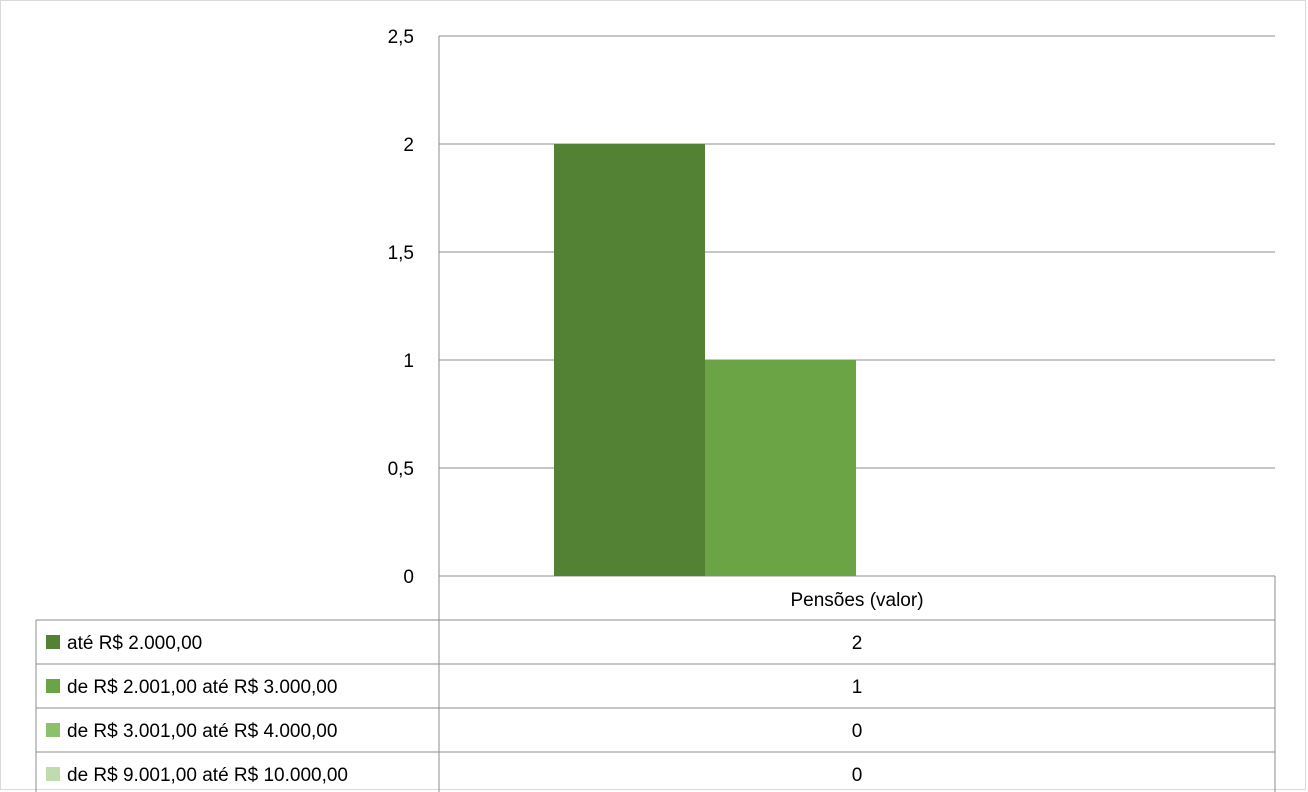  I want to click on y-tick-label: 1,5, so click(401, 253).